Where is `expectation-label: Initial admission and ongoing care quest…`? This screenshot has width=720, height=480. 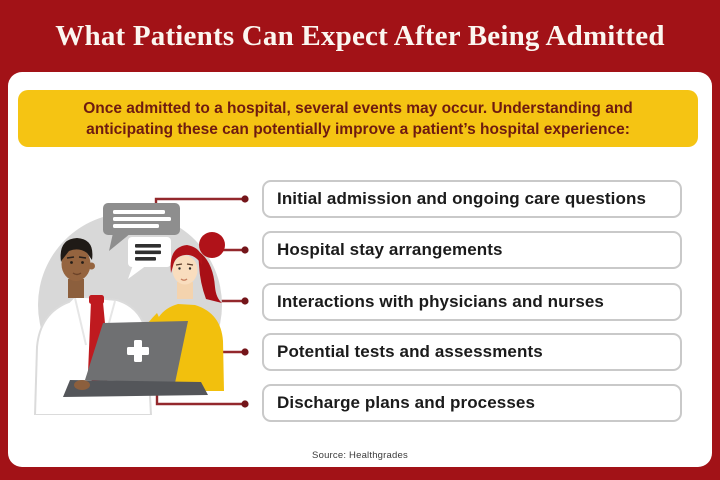
expectation-label: Initial admission and ongoing care quest… is located at coordinates (462, 198).